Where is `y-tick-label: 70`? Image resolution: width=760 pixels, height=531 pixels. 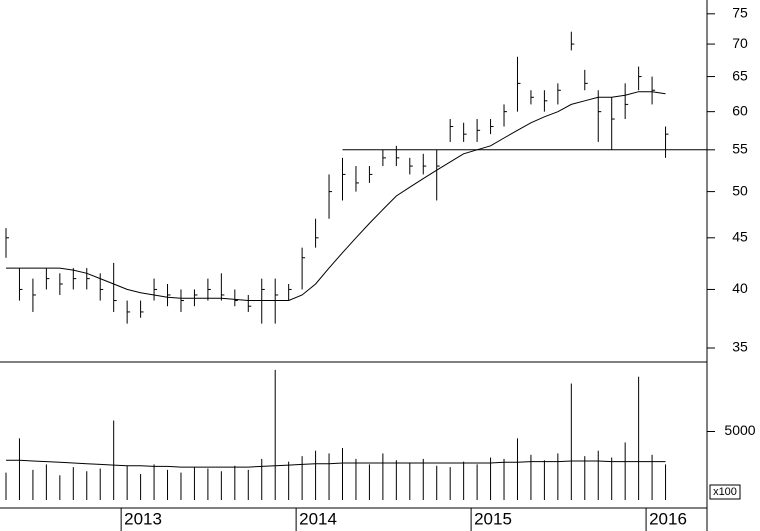 y-tick-label: 70 is located at coordinates (740, 43).